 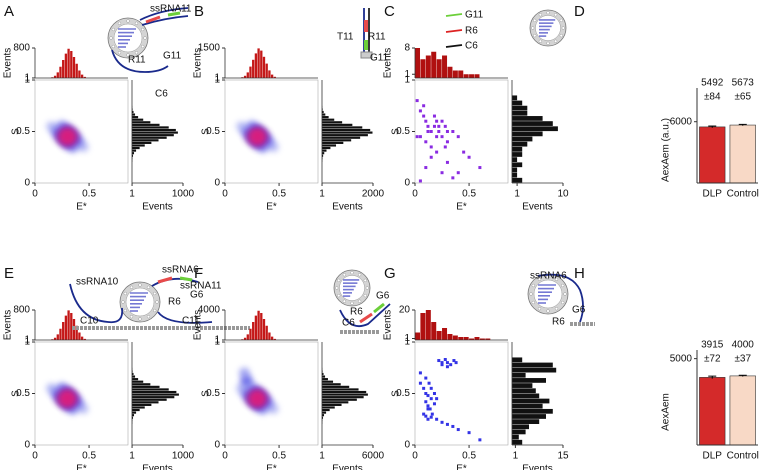 What do you see at coordinates (415, 456) in the screenshot?
I see `x-tick-label: 0` at bounding box center [415, 456].